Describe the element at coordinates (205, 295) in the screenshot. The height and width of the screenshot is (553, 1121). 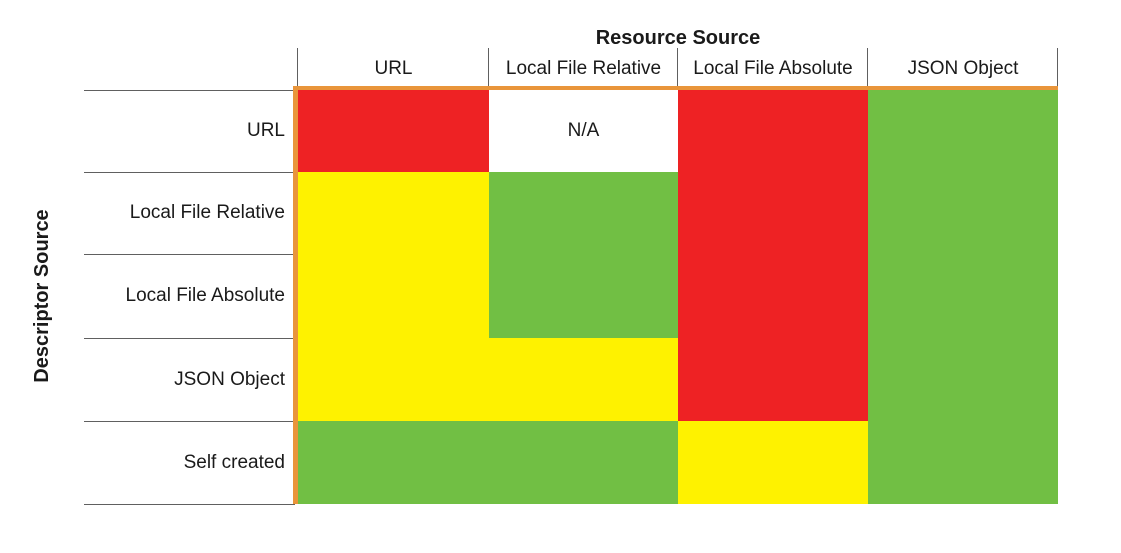
I see `row-label: Local File Absolute` at that location.